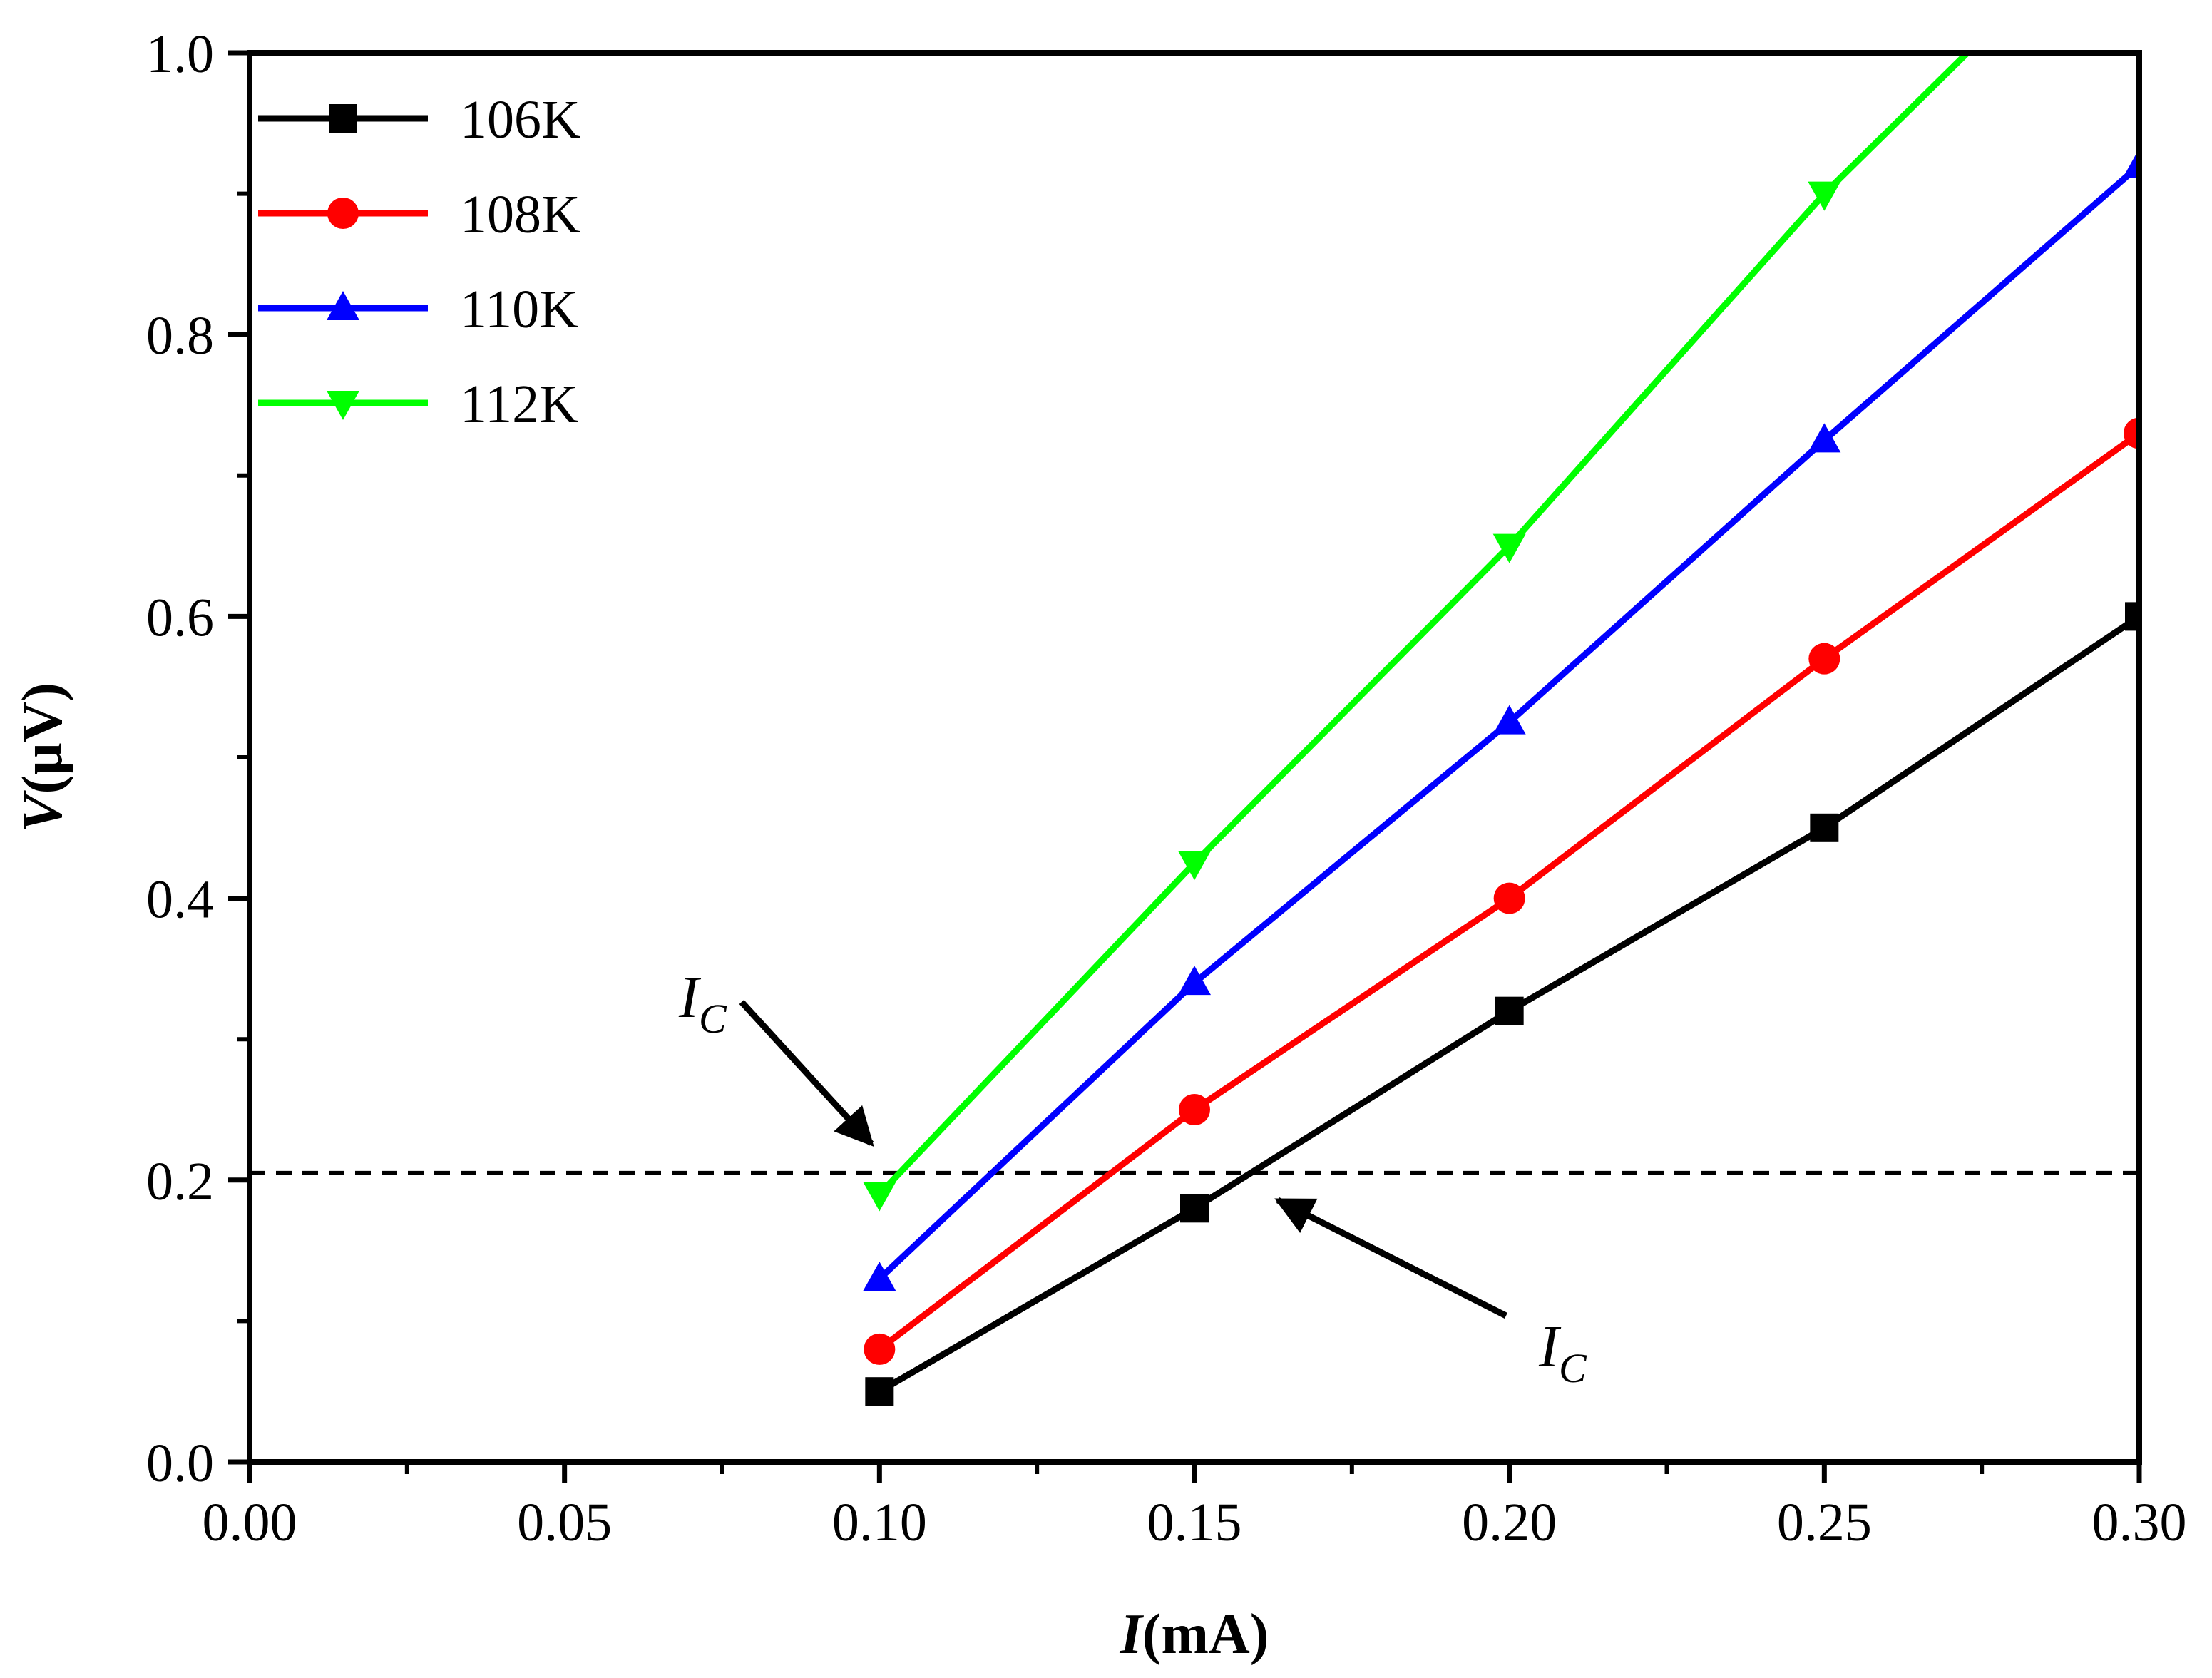 This screenshot has width=2212, height=1678. I want to click on x-tick-label-6: 0.30, so click(2139, 1523).